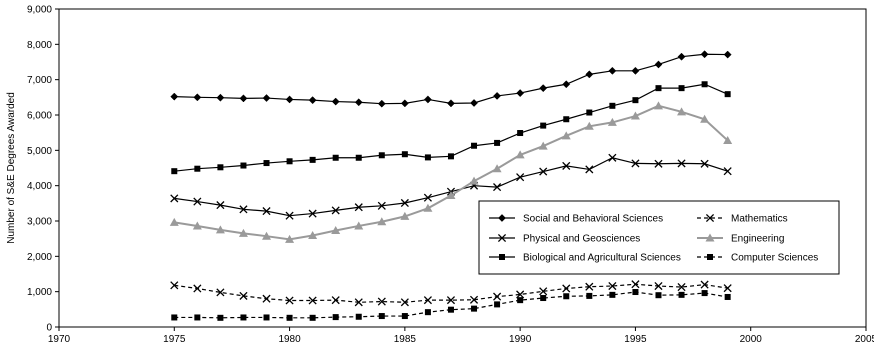 The width and height of the screenshot is (874, 350). Describe the element at coordinates (740, 239) in the screenshot. I see `legend-item: Engineering` at that location.